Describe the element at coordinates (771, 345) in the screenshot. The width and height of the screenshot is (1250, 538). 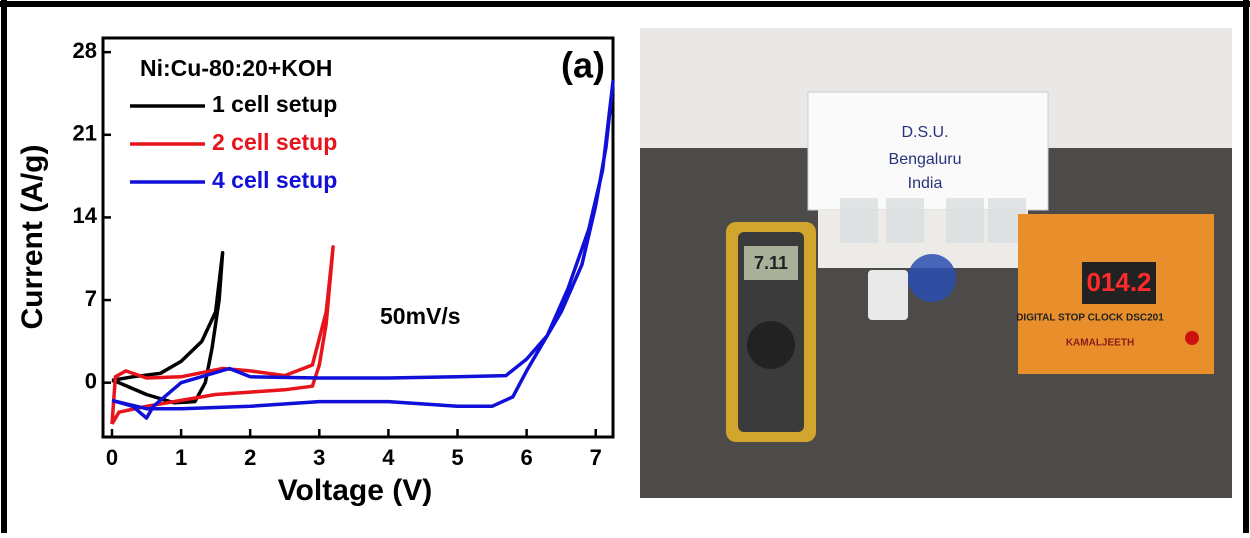
I see `multimeter-dial` at that location.